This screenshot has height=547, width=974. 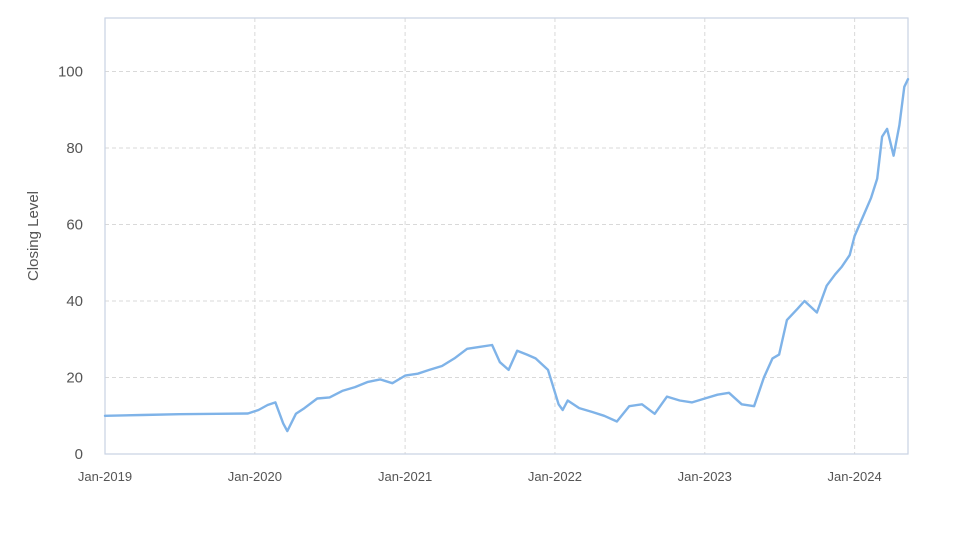 What do you see at coordinates (855, 476) in the screenshot?
I see `x-tick-label: Jan-2024` at bounding box center [855, 476].